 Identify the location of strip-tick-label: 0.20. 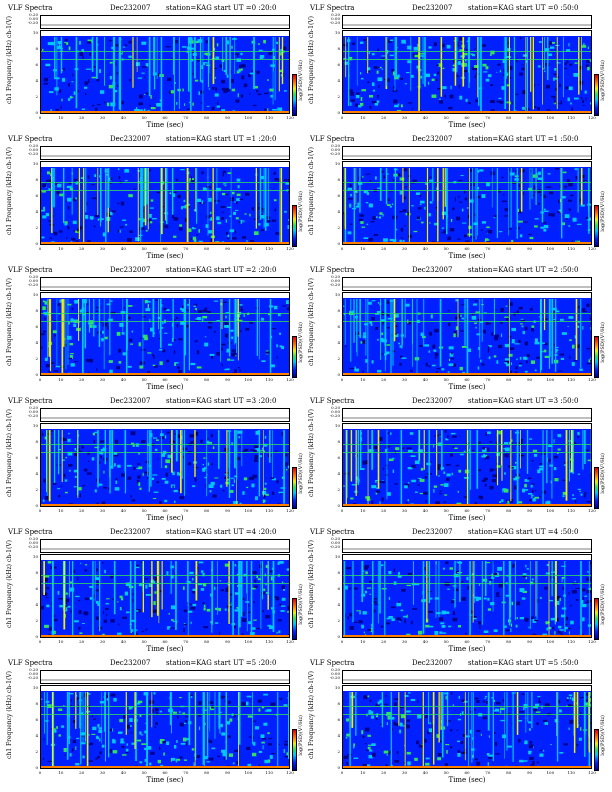
(33, 407).